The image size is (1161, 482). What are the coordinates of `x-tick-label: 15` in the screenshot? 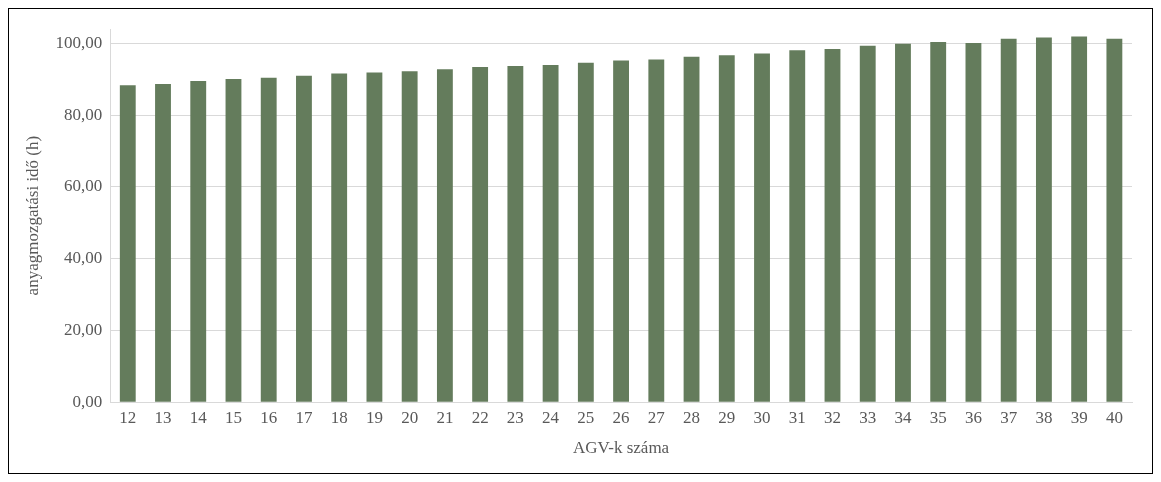 It's located at (233, 417).